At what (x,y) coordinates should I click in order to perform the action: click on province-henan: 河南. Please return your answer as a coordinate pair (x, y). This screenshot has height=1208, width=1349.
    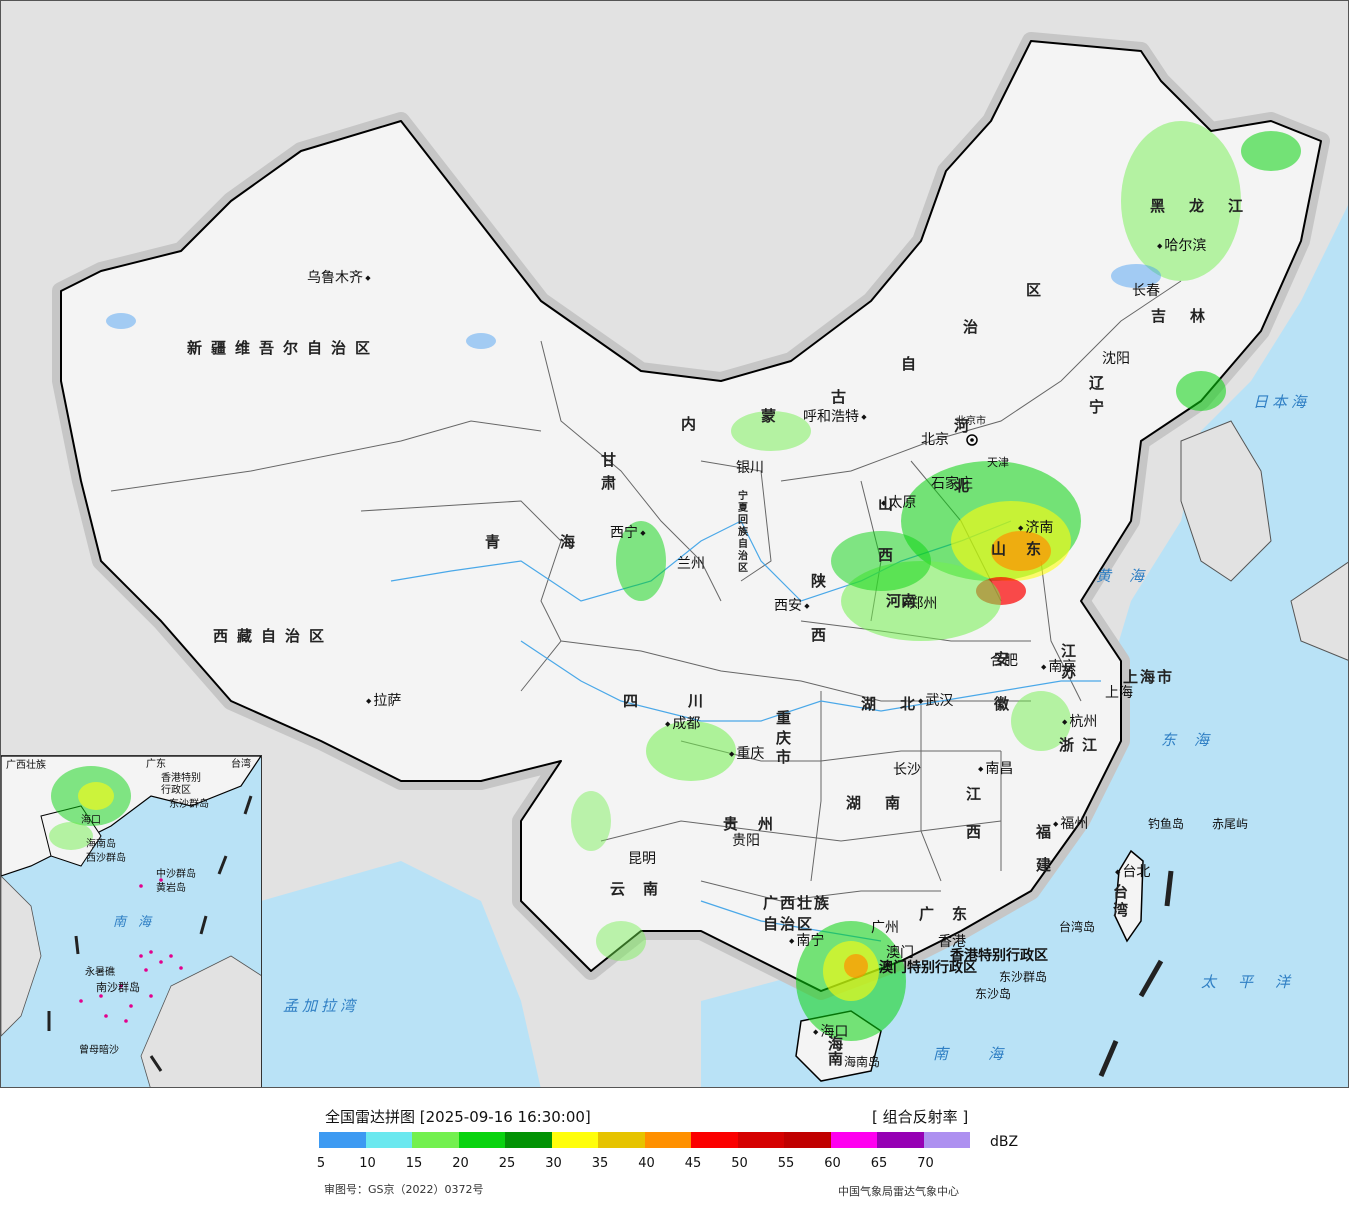
    Looking at the image, I should click on (901, 601).